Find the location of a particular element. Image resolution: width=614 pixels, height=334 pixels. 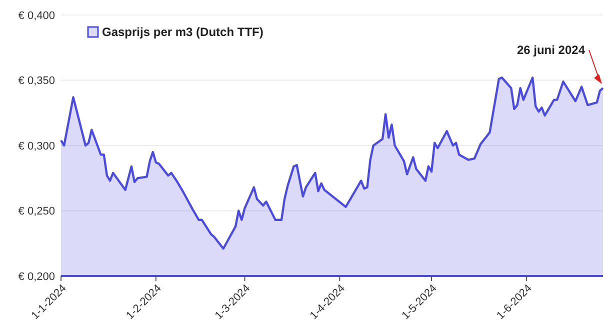

y-tick-label: € 0,300 is located at coordinates (36, 146).